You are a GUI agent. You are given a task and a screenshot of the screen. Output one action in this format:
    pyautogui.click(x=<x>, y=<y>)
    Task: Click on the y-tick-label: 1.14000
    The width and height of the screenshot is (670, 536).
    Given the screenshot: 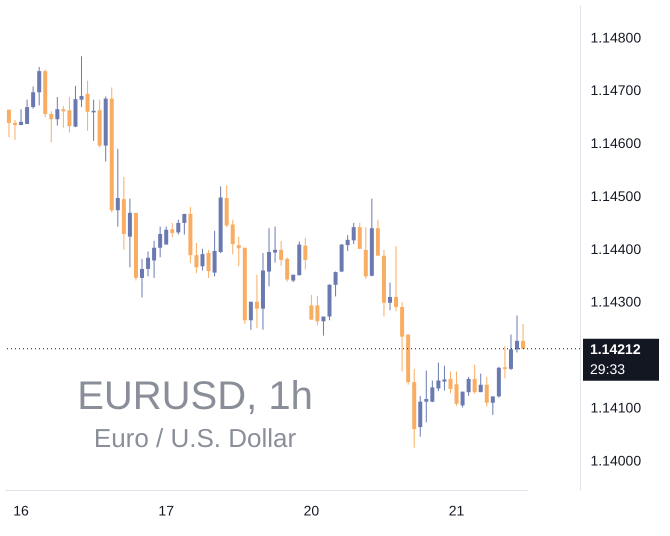 What is the action you would take?
    pyautogui.click(x=616, y=460)
    